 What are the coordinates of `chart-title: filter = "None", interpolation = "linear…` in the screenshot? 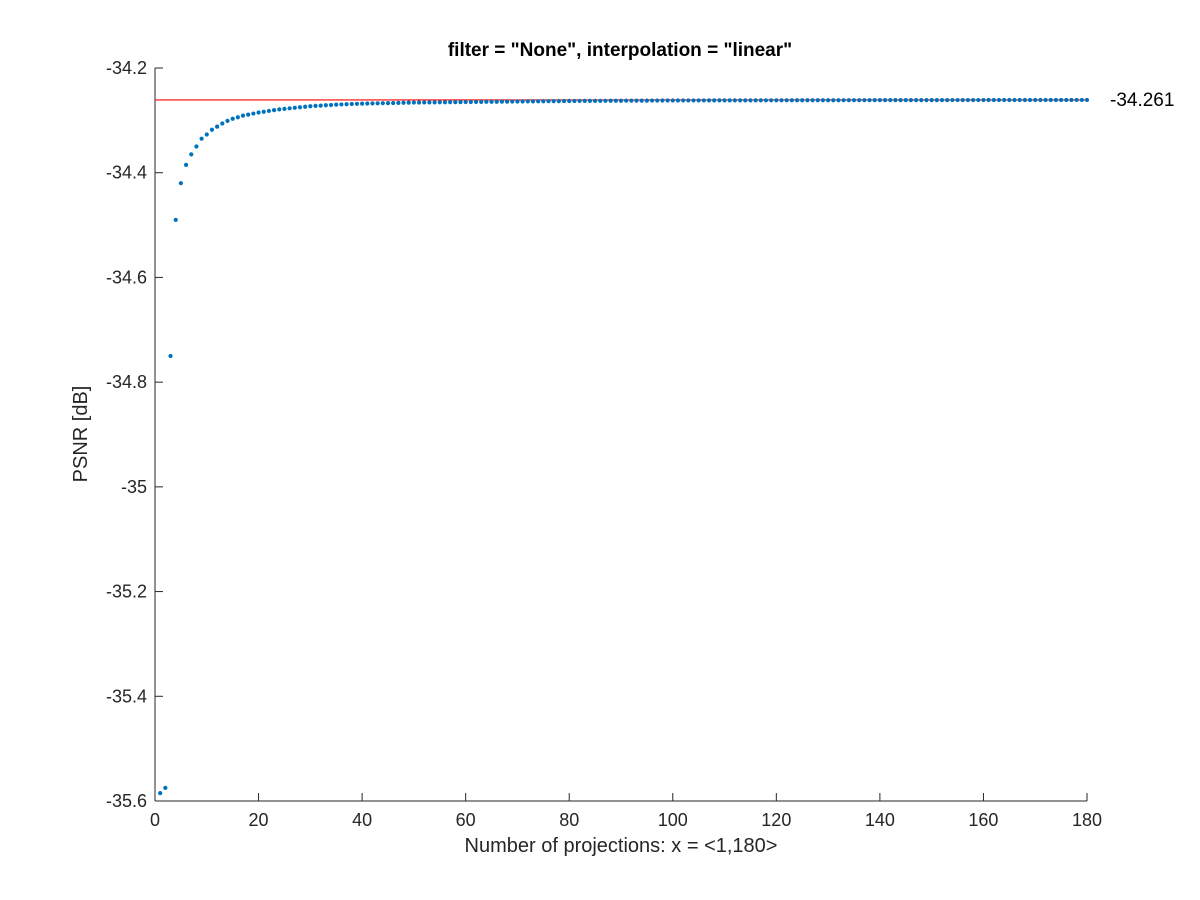 It's located at (620, 50).